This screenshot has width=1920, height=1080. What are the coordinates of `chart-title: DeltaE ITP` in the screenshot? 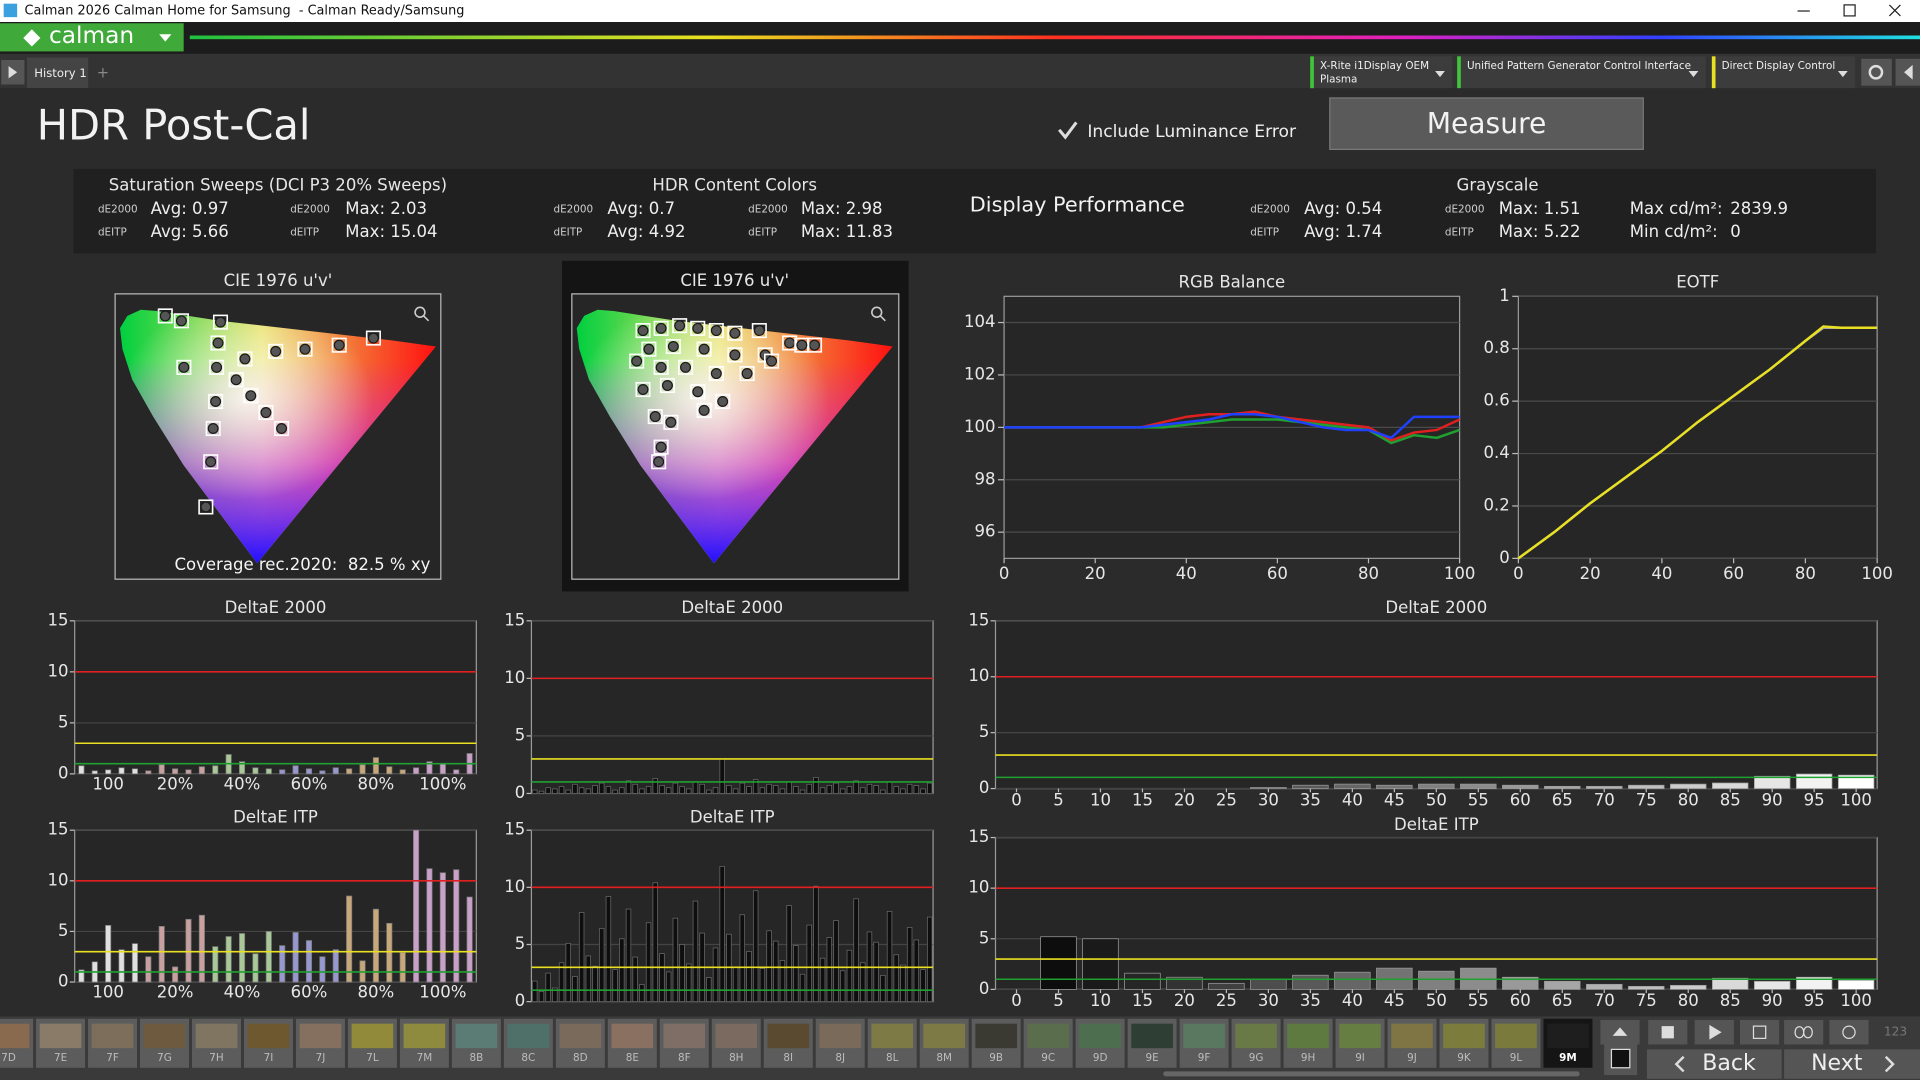 It's located at (275, 816).